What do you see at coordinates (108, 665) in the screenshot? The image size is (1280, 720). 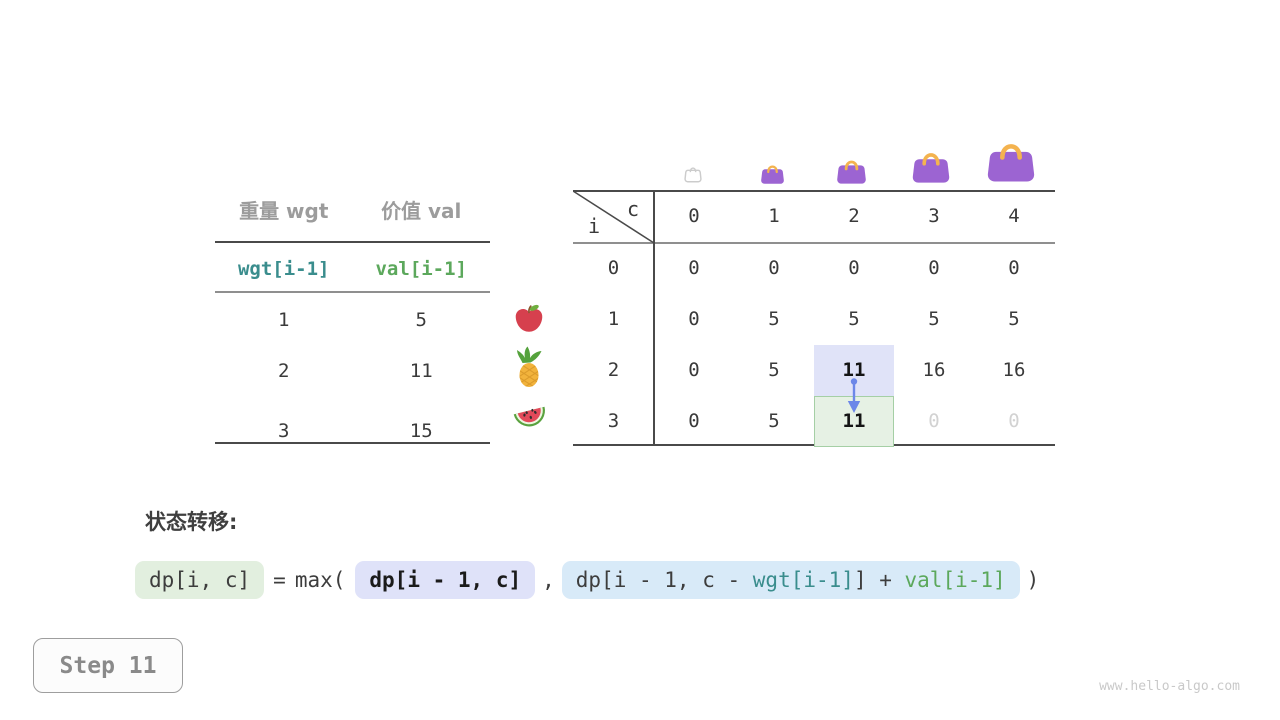 I see `step-badge: Step 11` at bounding box center [108, 665].